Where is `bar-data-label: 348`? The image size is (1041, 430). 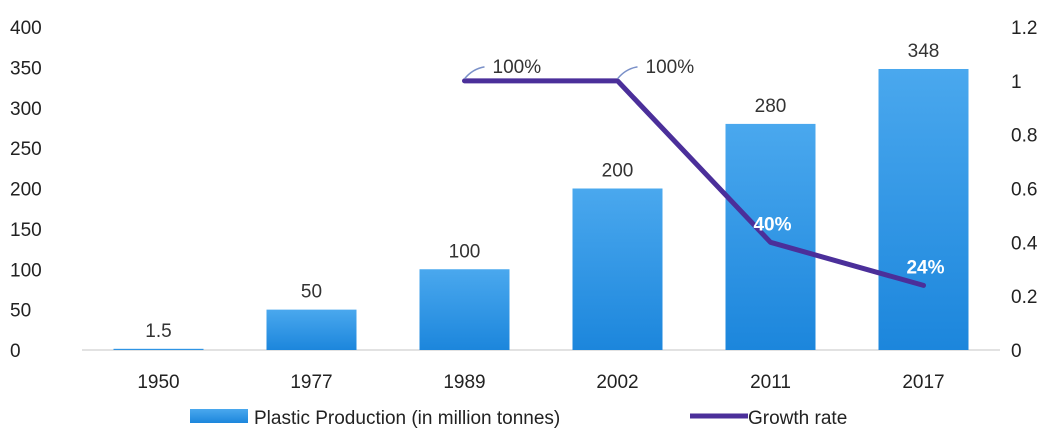 bar-data-label: 348 is located at coordinates (924, 51).